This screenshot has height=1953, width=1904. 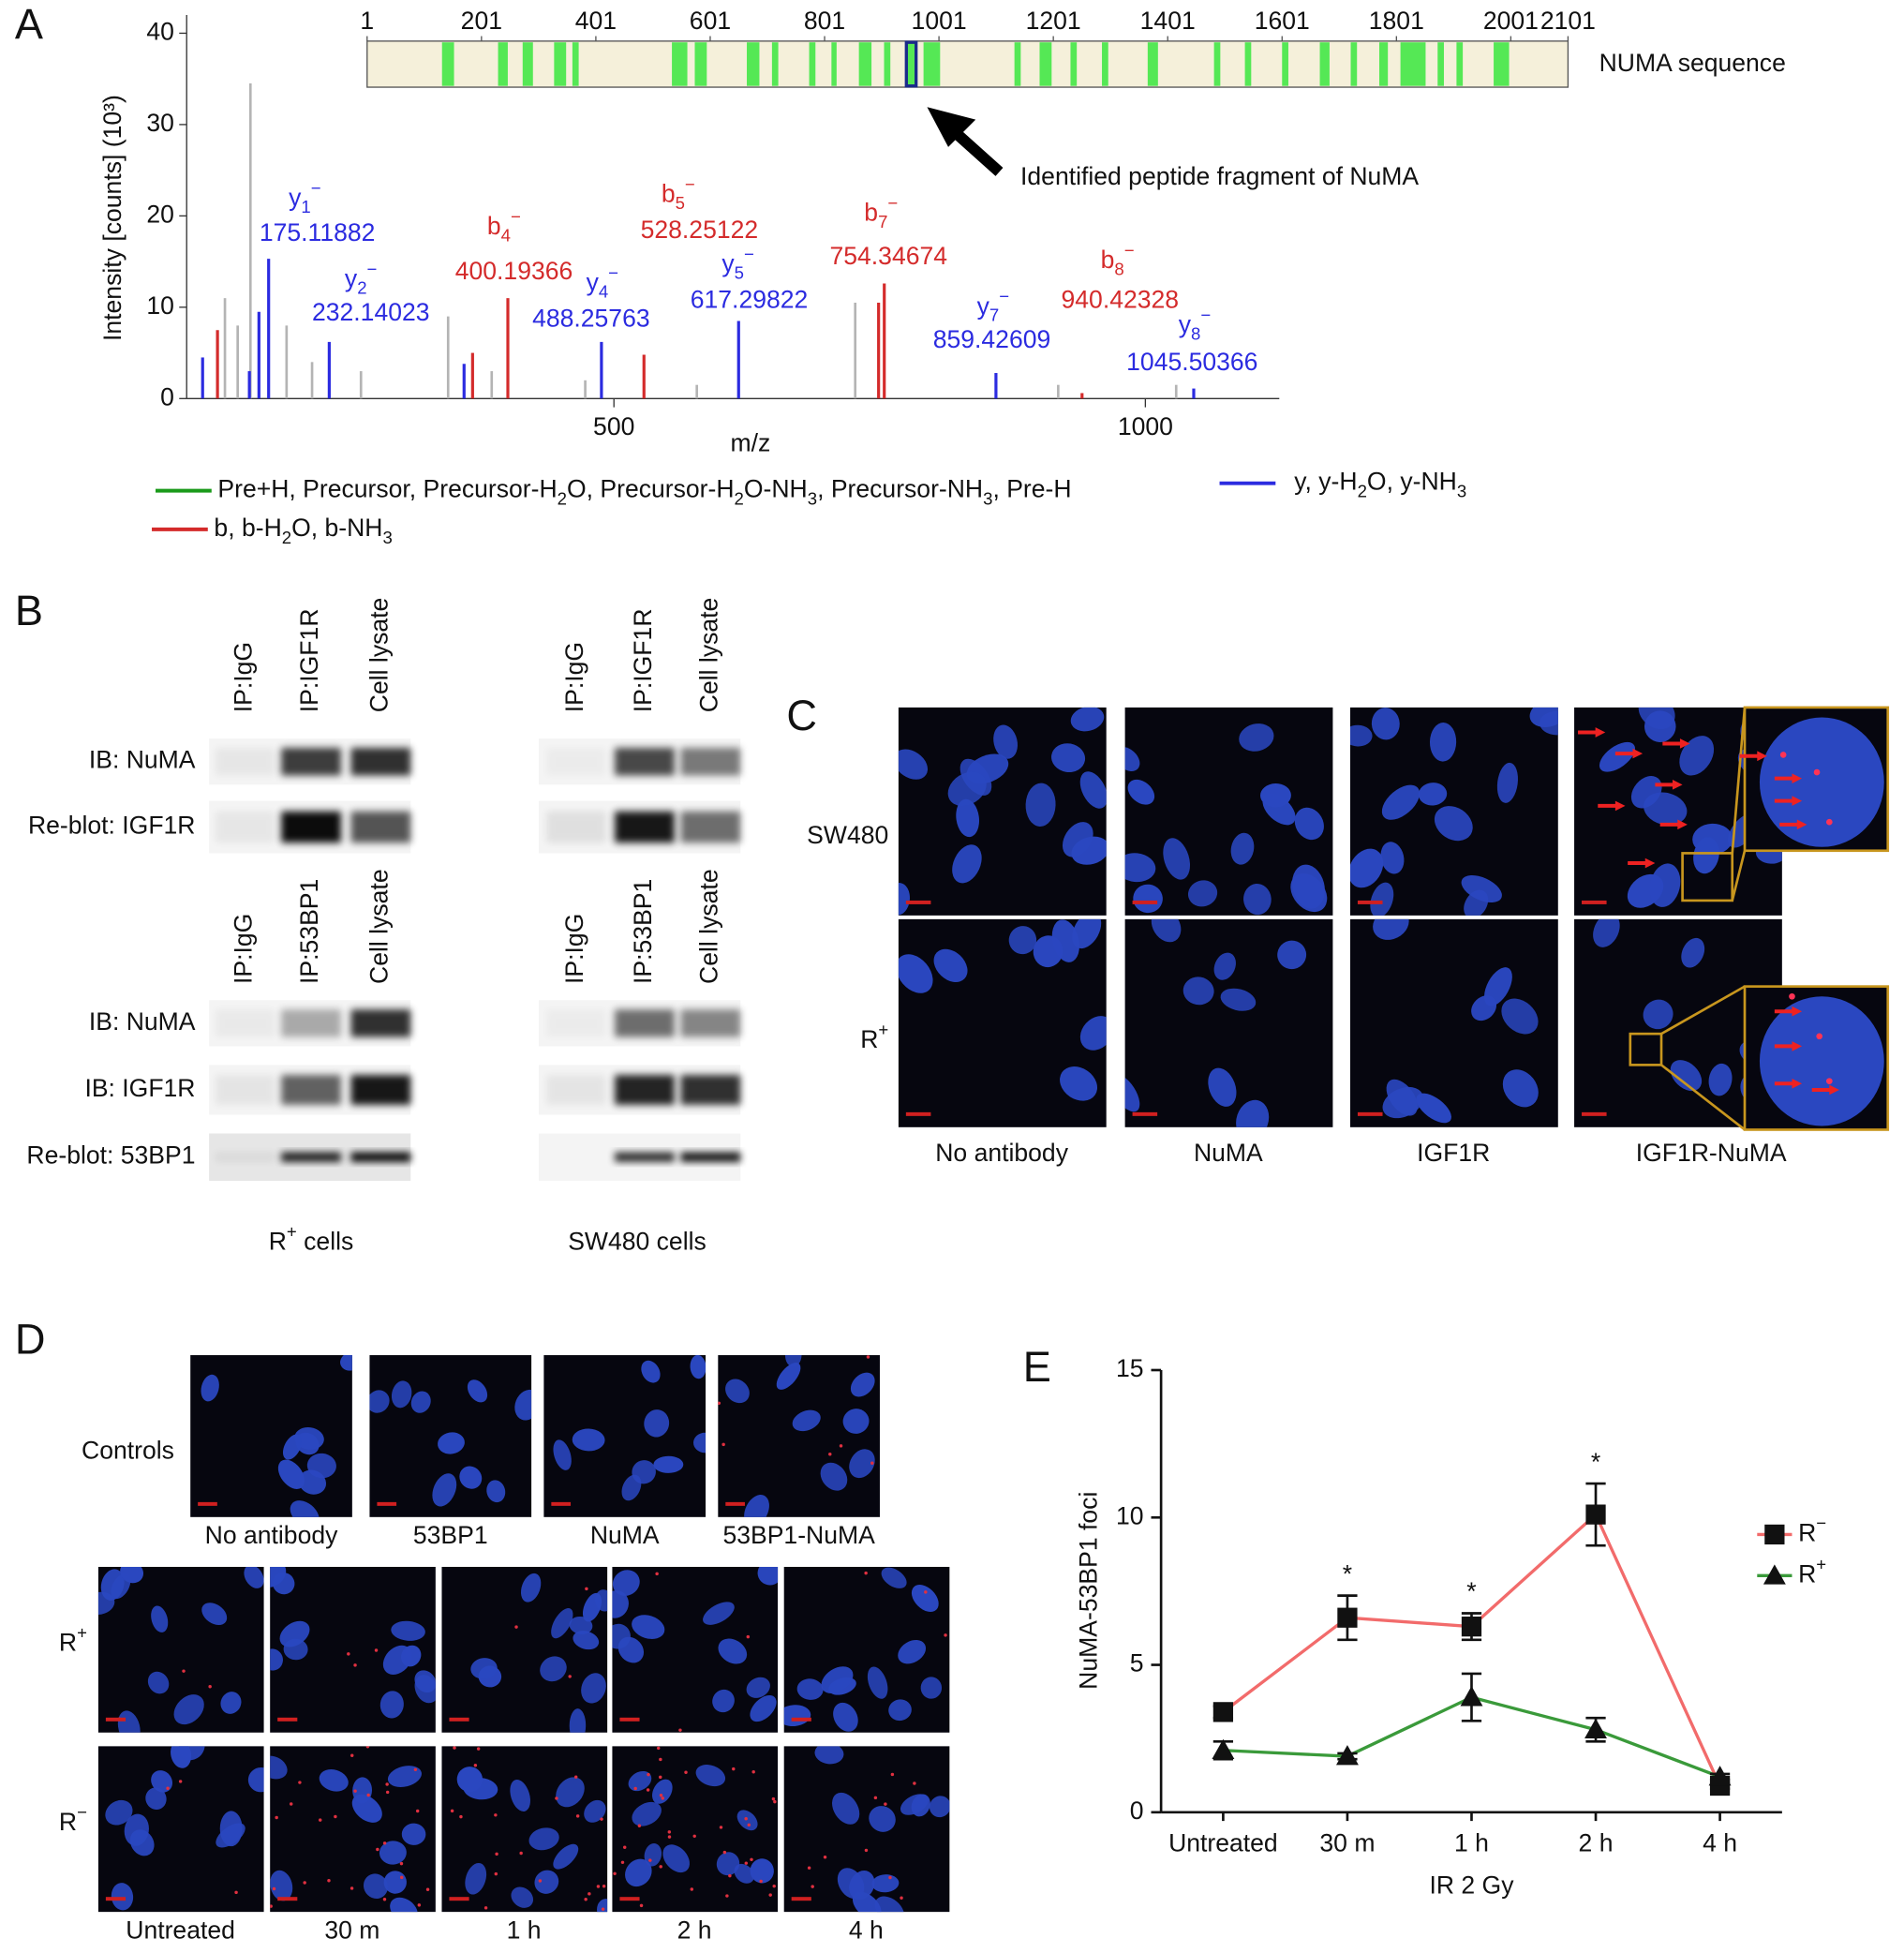 What do you see at coordinates (142, 1021) in the screenshot?
I see `row-label: IB: NuMA` at bounding box center [142, 1021].